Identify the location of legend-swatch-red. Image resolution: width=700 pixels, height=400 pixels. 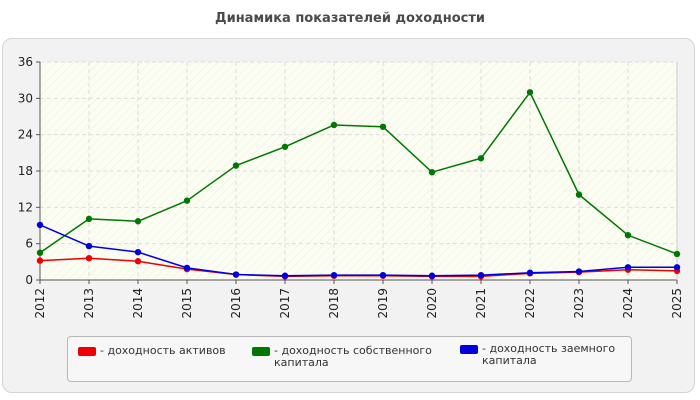
(87, 351).